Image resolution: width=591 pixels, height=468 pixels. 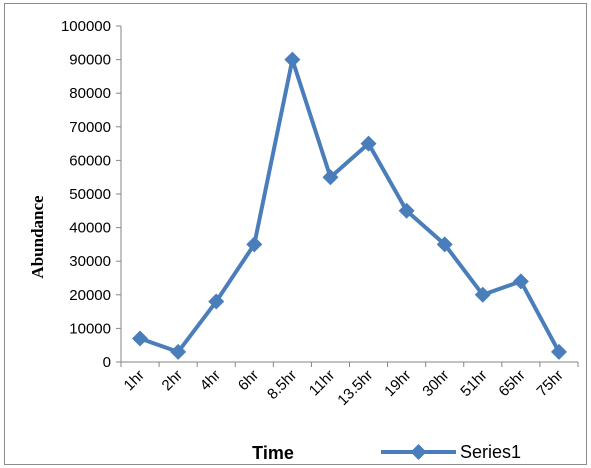 I want to click on y-tick-label: 100000, so click(x=86, y=26).